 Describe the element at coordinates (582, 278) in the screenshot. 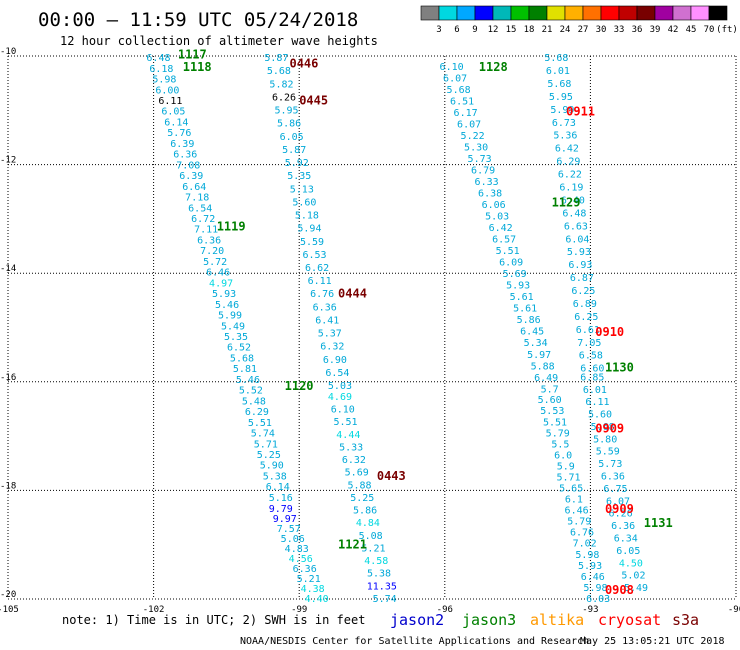

I see `wave-height-value: 6.87` at that location.